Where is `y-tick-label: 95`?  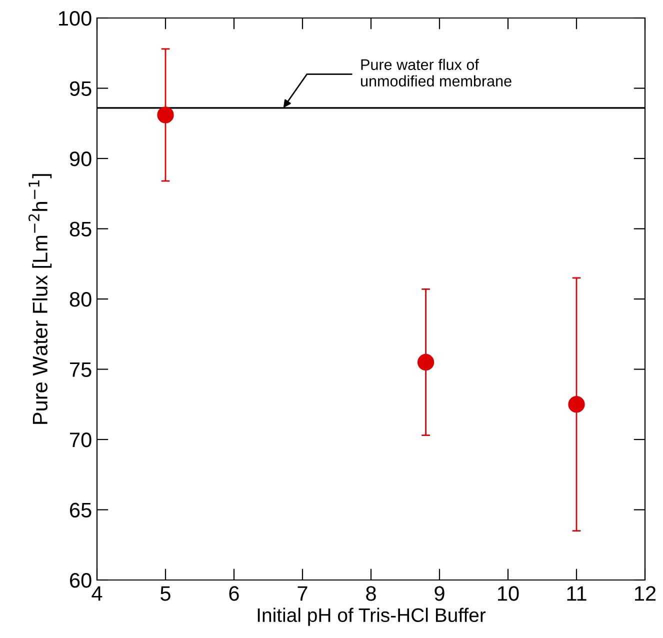 y-tick-label: 95 is located at coordinates (81, 88).